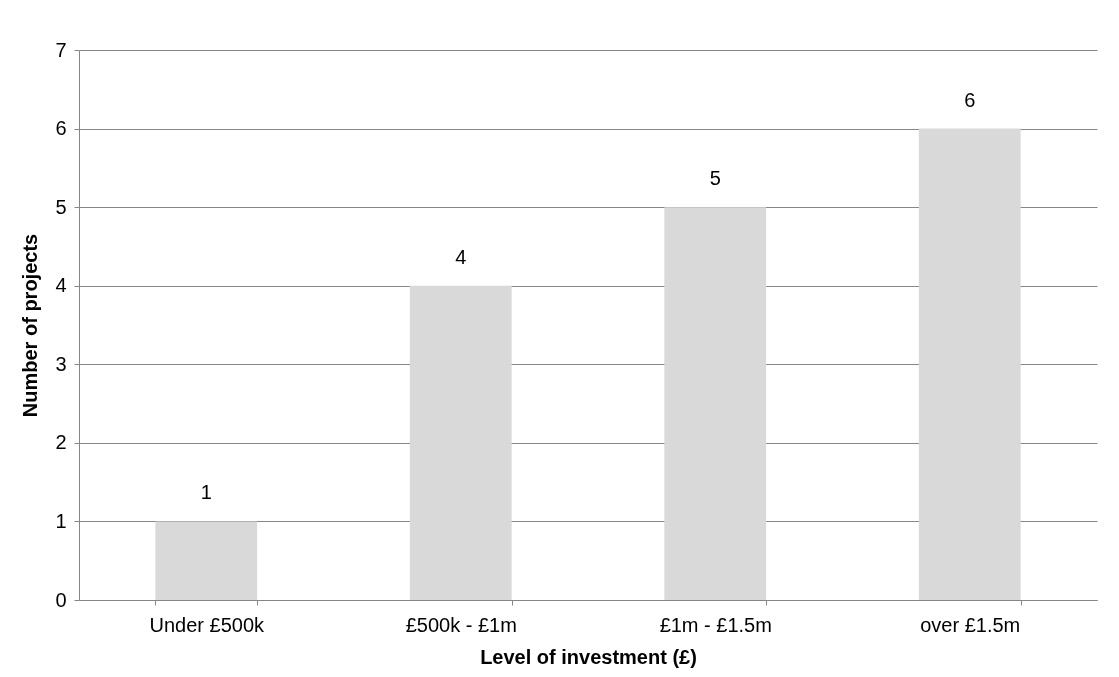  I want to click on y-tick-label: 1, so click(61, 520).